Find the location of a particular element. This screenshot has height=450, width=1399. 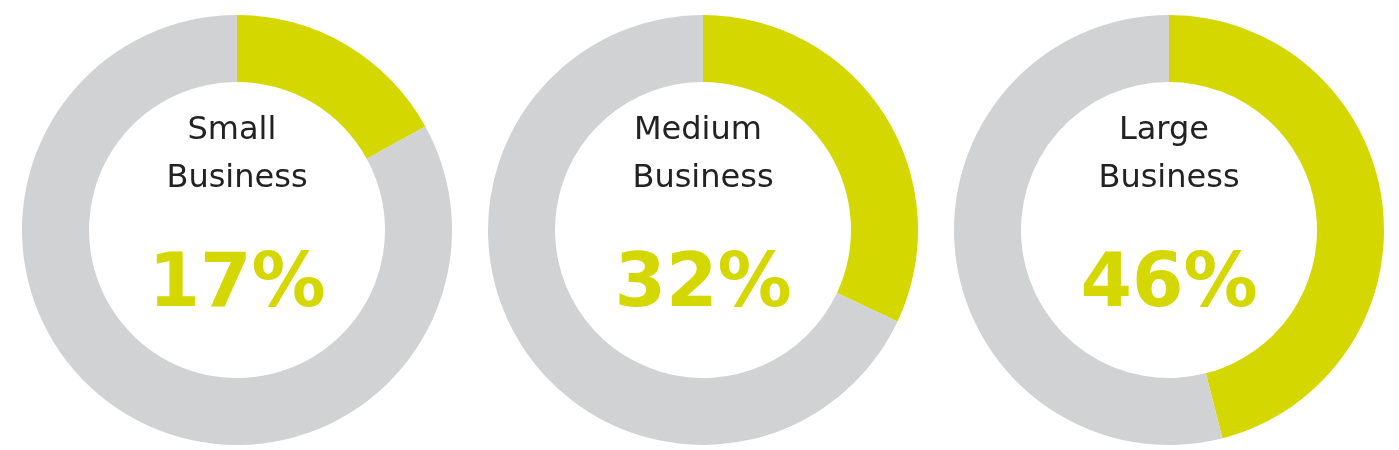

text: 46% is located at coordinates (1169, 280).